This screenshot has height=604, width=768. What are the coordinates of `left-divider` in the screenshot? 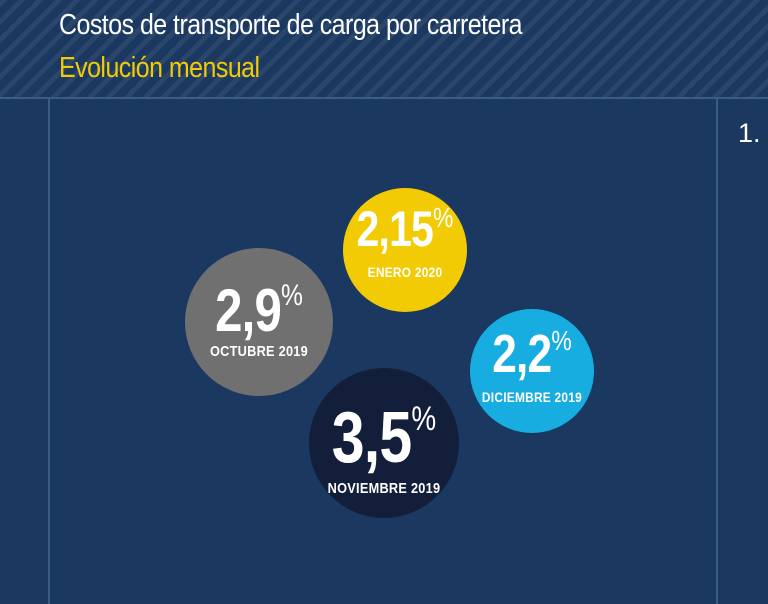 It's located at (49, 351).